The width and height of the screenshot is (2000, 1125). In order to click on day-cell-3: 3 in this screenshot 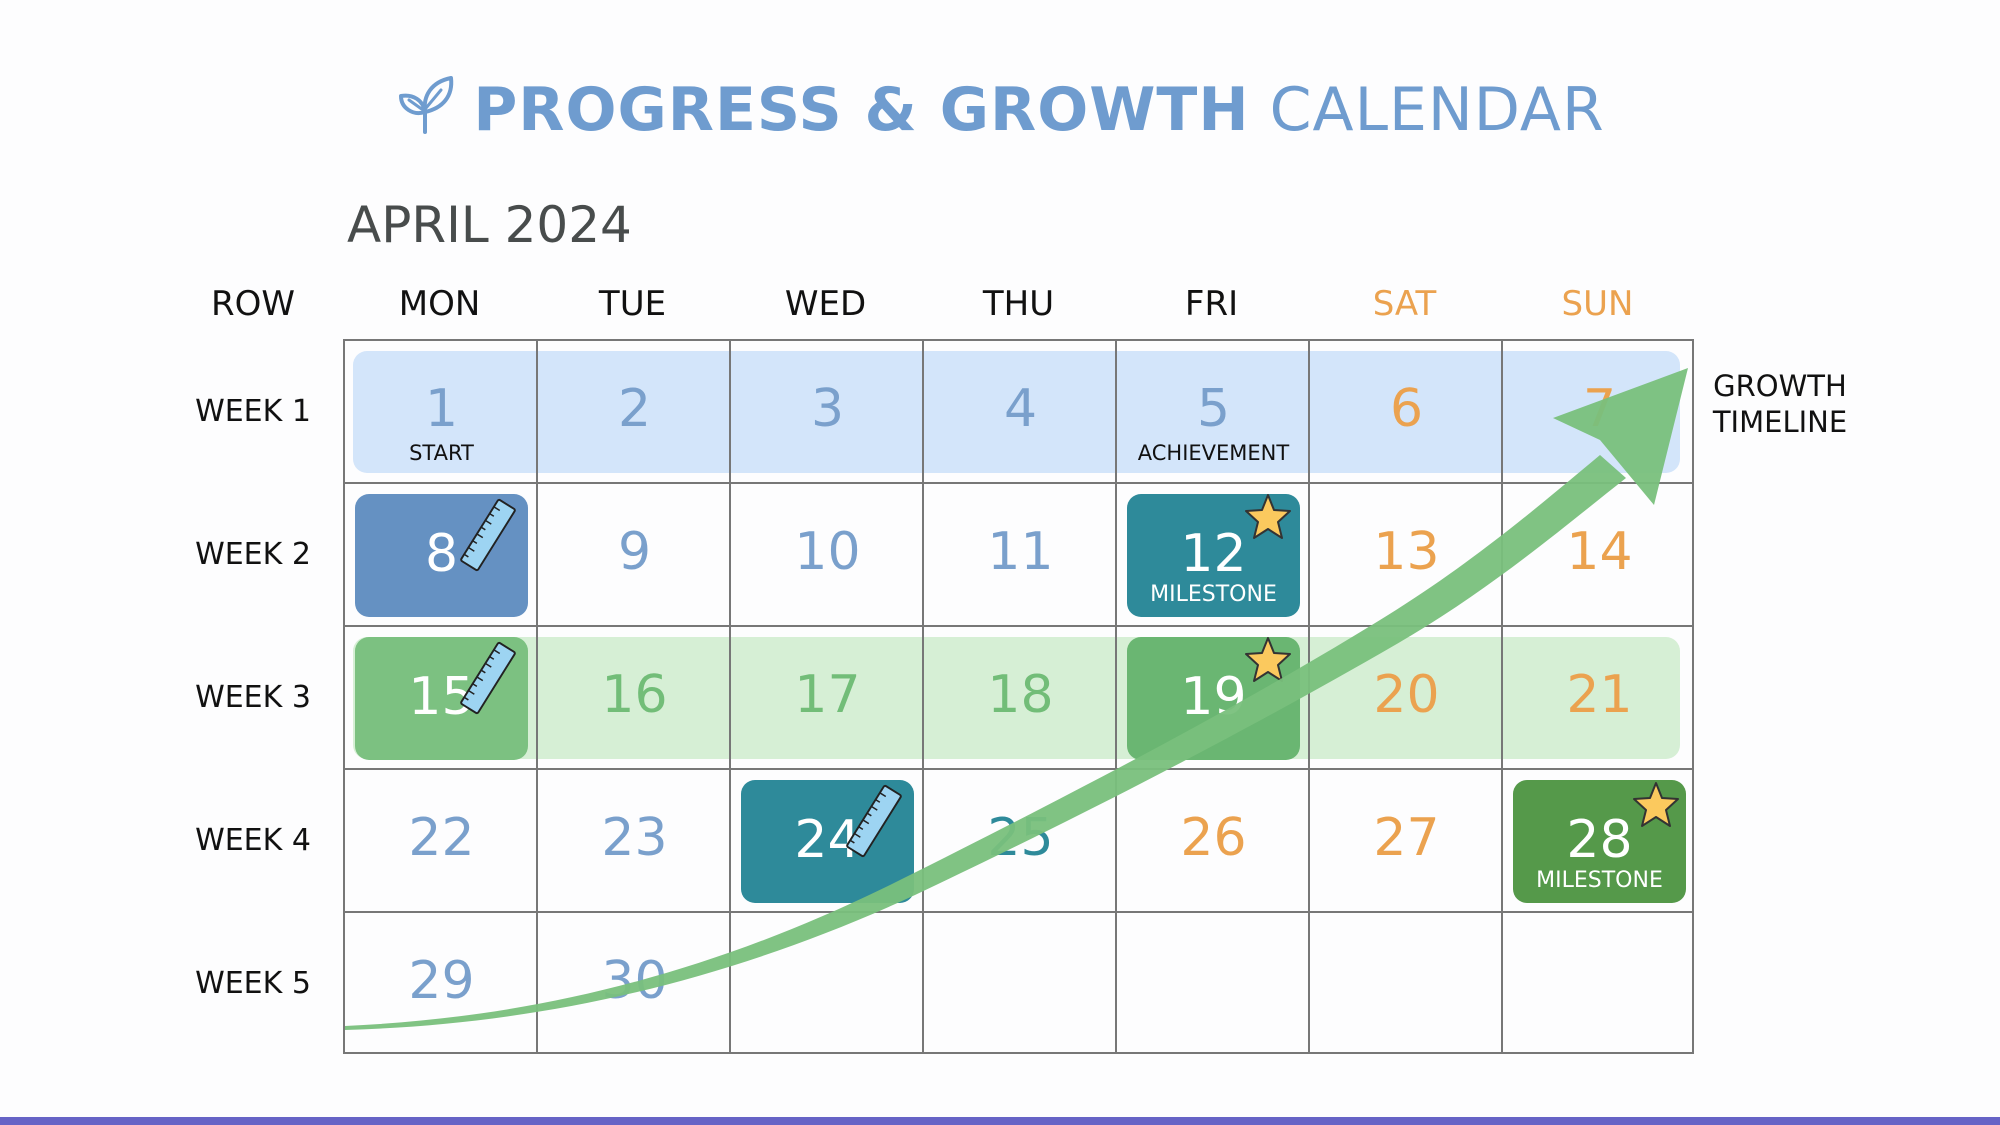, I will do `click(827, 412)`.